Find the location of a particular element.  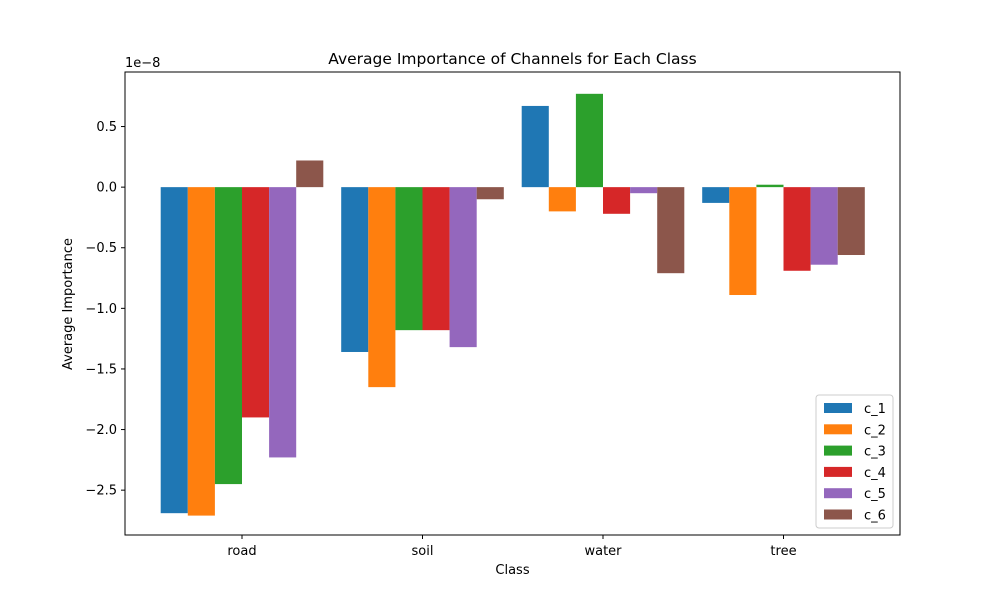

bar-c-4-road is located at coordinates (256, 302).